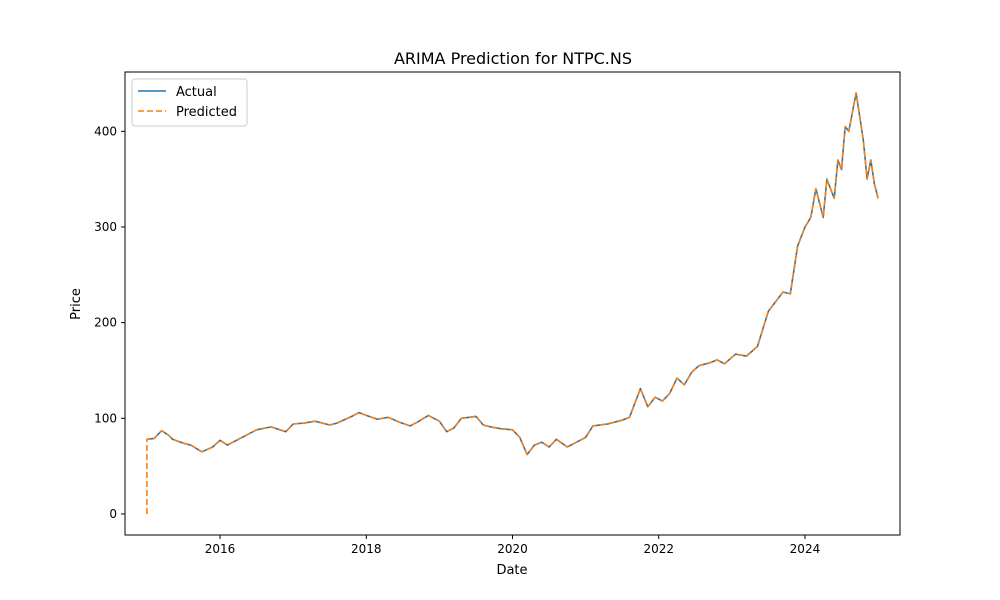 The image size is (1000, 600). I want to click on x-tick-label: 2024, so click(805, 549).